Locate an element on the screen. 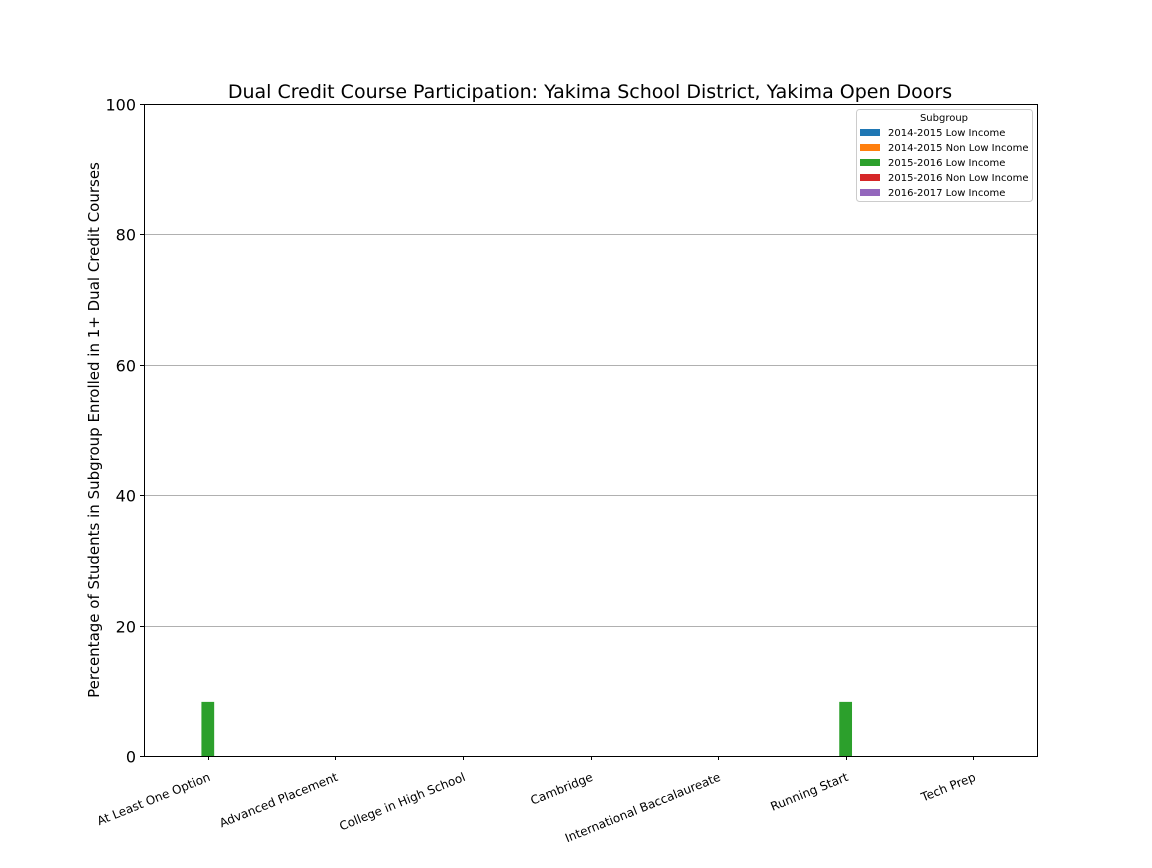 This screenshot has height=868, width=1152. legend-label: 2015-2016 Non Low Income is located at coordinates (958, 178).